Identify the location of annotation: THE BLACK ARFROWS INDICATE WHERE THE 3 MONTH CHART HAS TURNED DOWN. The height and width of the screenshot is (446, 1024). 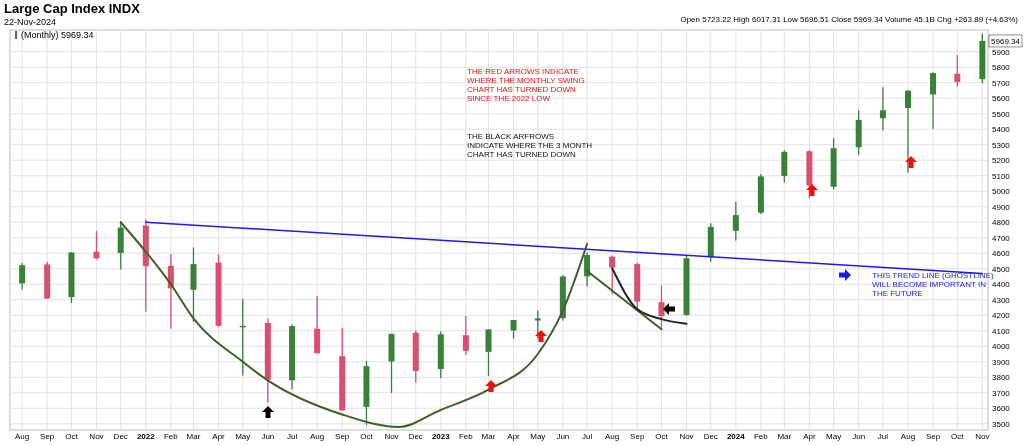
(530, 145).